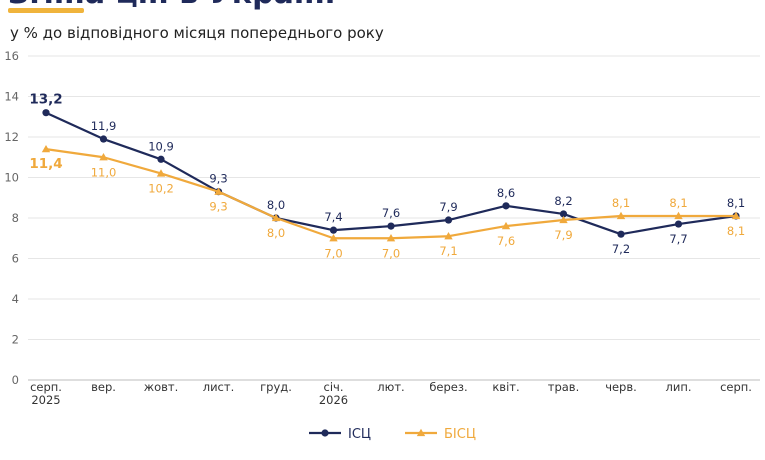 The image size is (765, 460). I want to click on data-label-isc: 8,0, so click(276, 205).